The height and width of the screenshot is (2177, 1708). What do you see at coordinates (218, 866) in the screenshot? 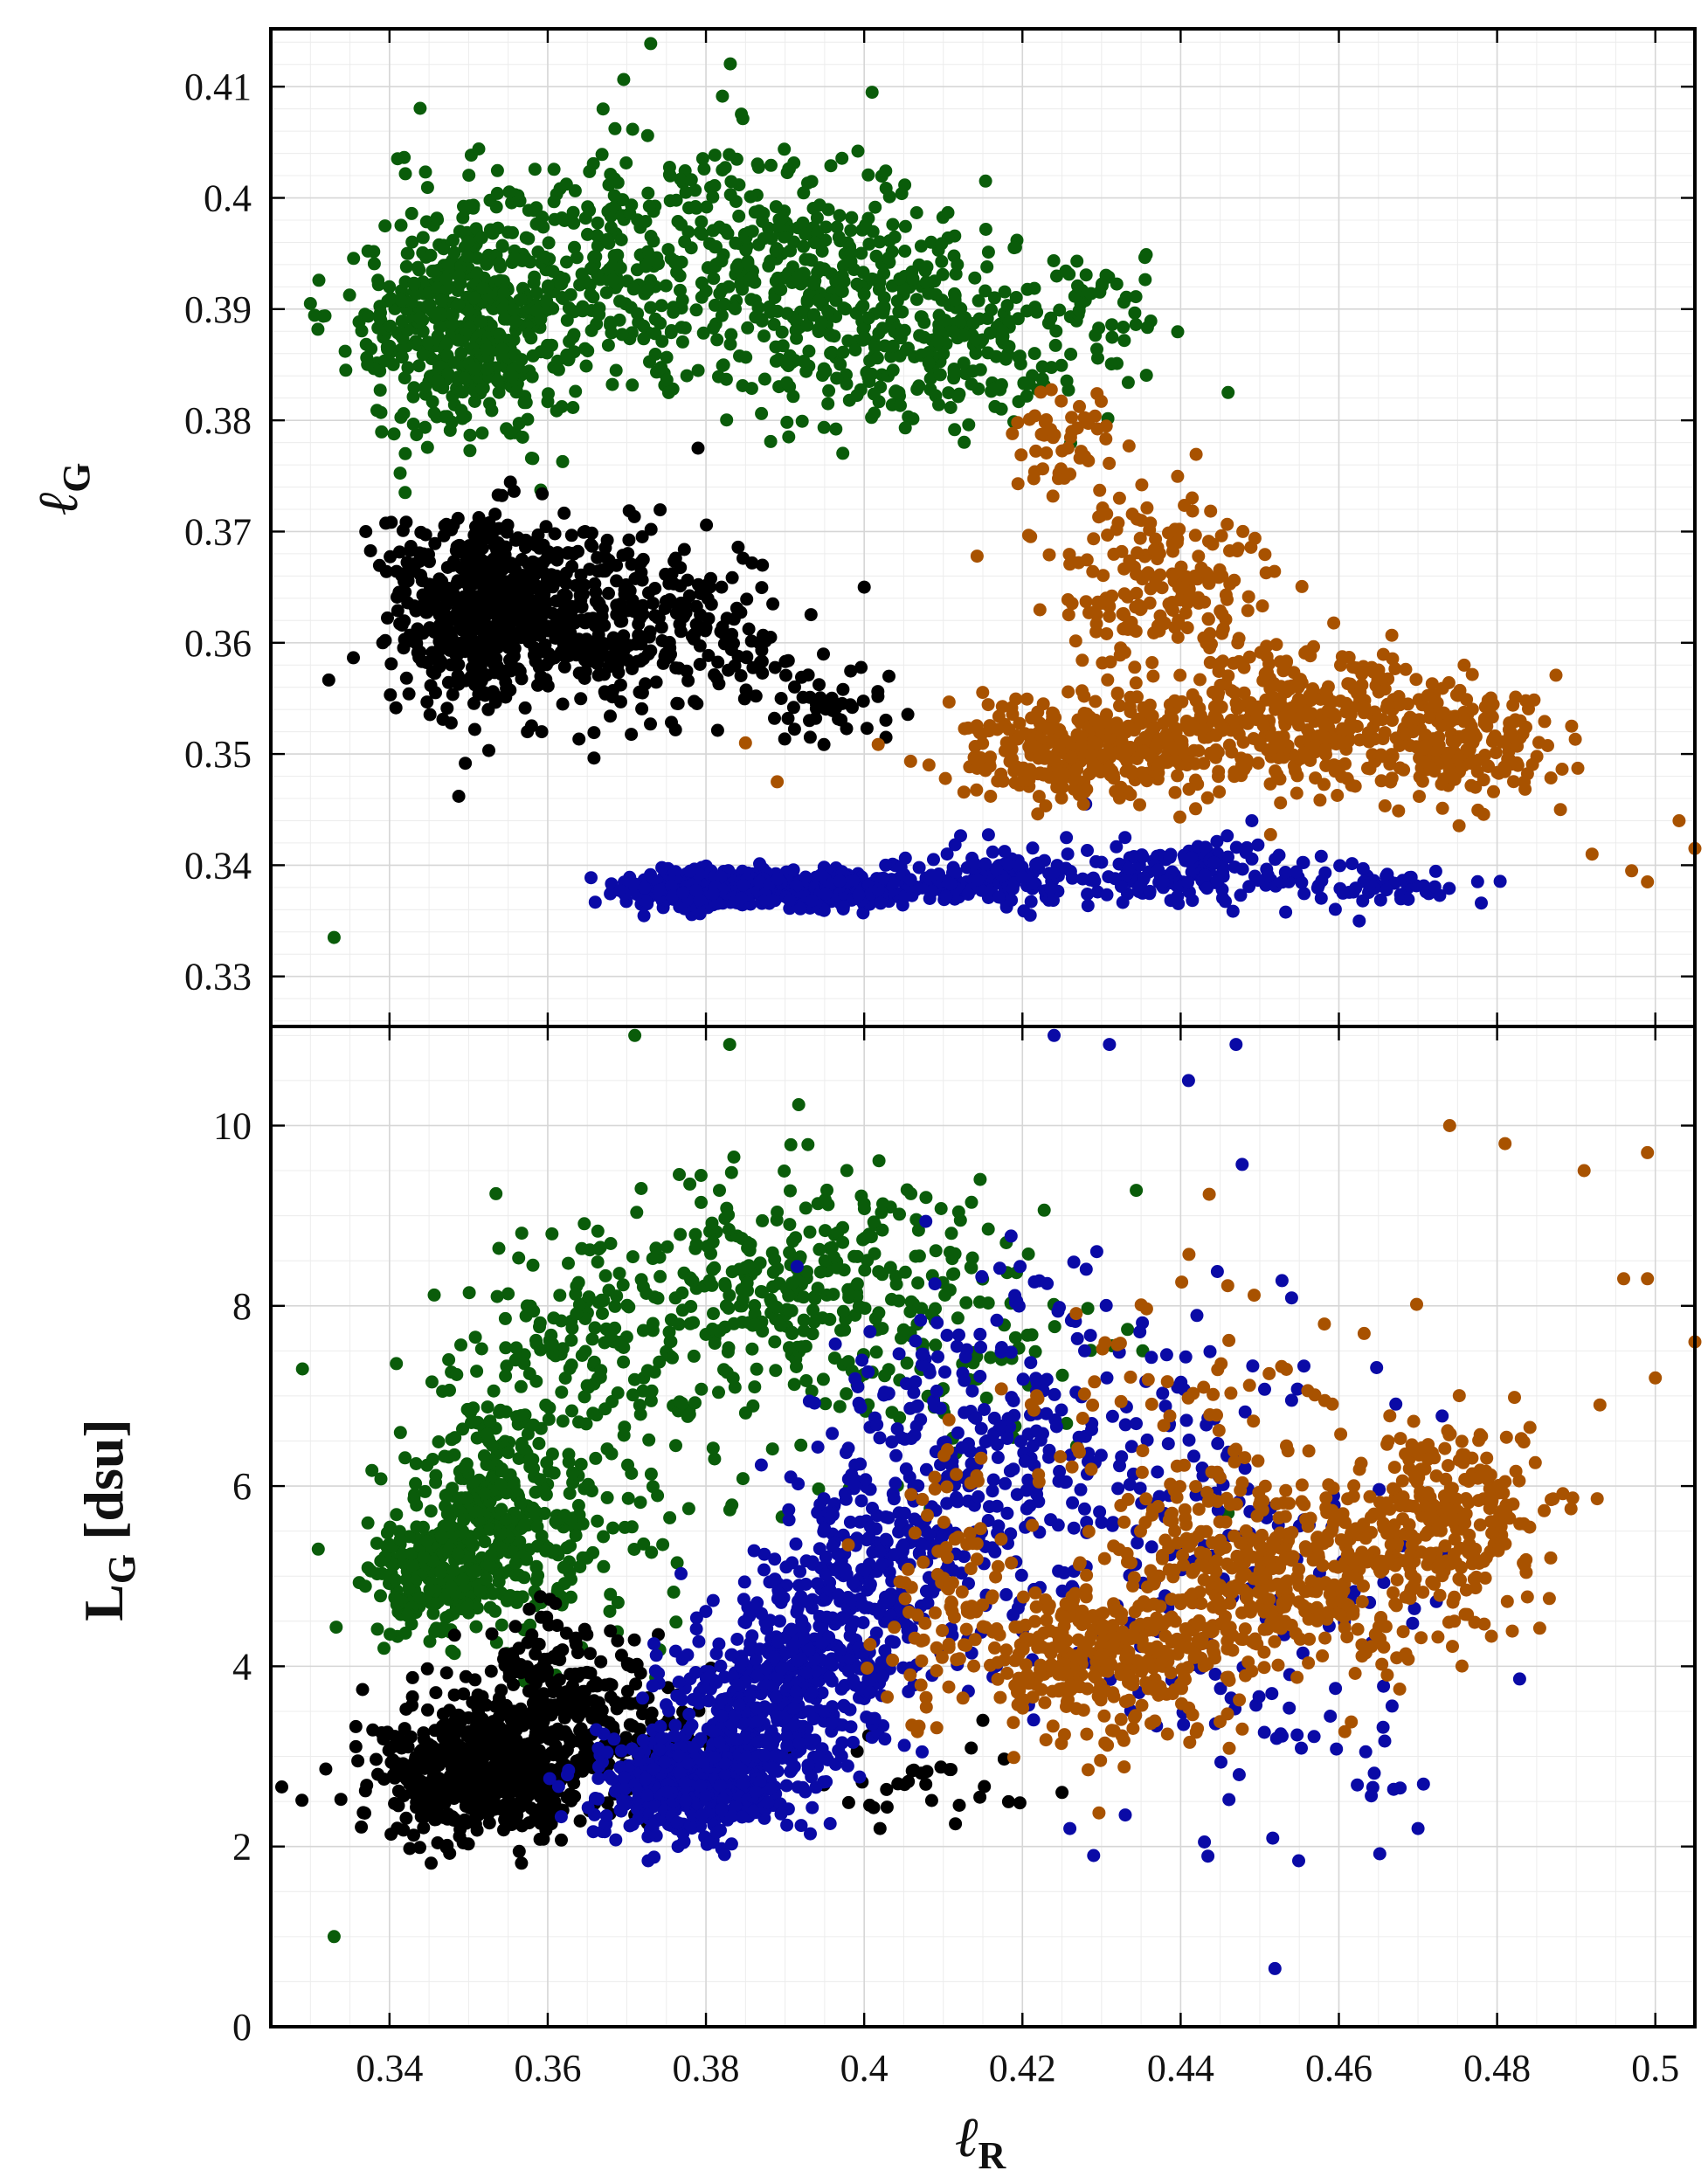
I see `y-tick-label: 0.34` at bounding box center [218, 866].